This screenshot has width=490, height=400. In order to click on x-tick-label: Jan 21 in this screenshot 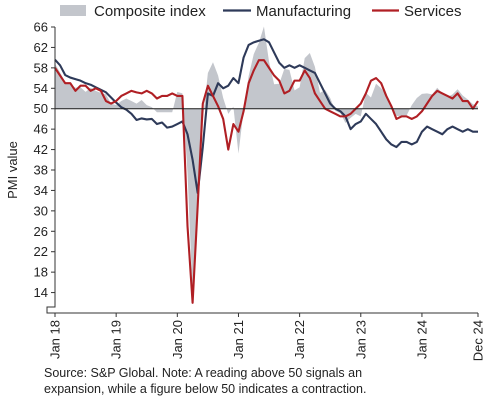, I will do `click(238, 339)`.